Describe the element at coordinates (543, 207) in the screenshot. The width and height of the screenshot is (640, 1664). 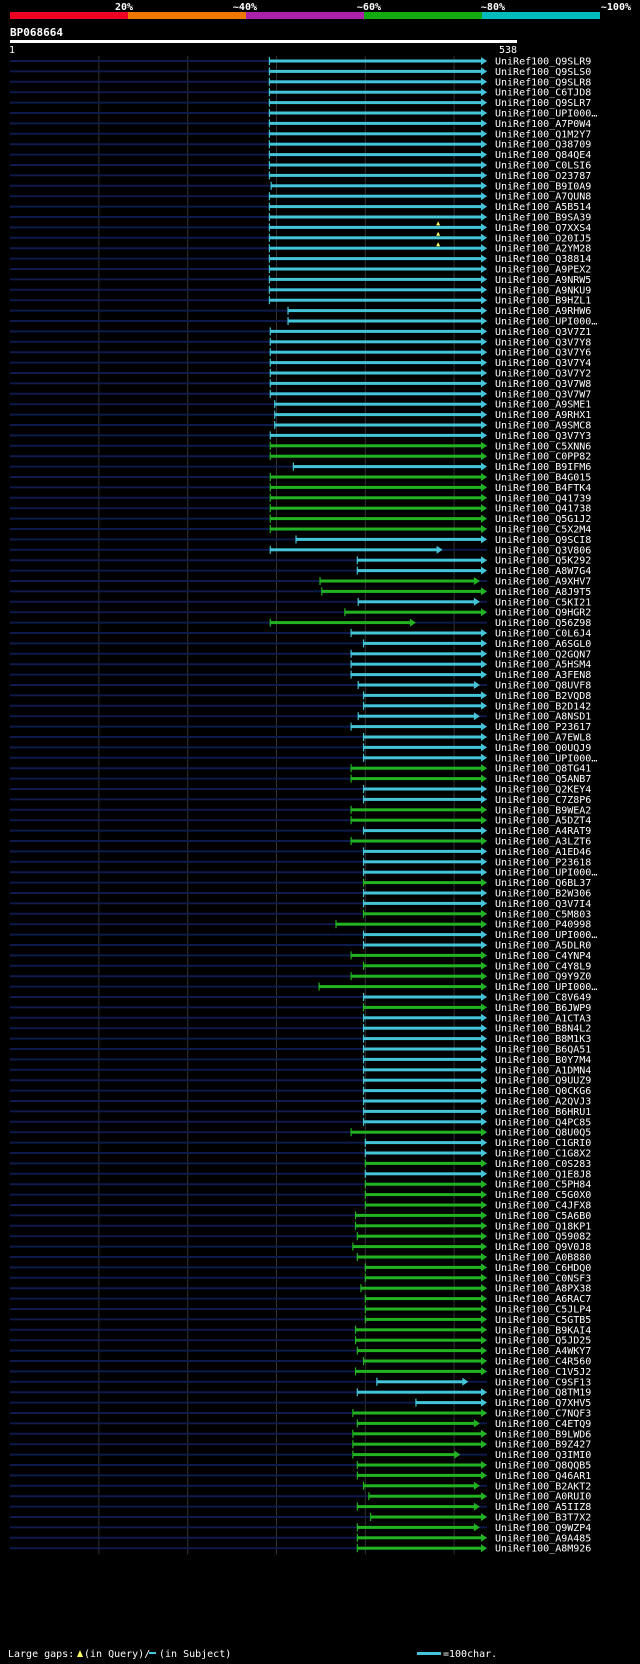
I see `hit-label: UniRef100_A5B514` at that location.